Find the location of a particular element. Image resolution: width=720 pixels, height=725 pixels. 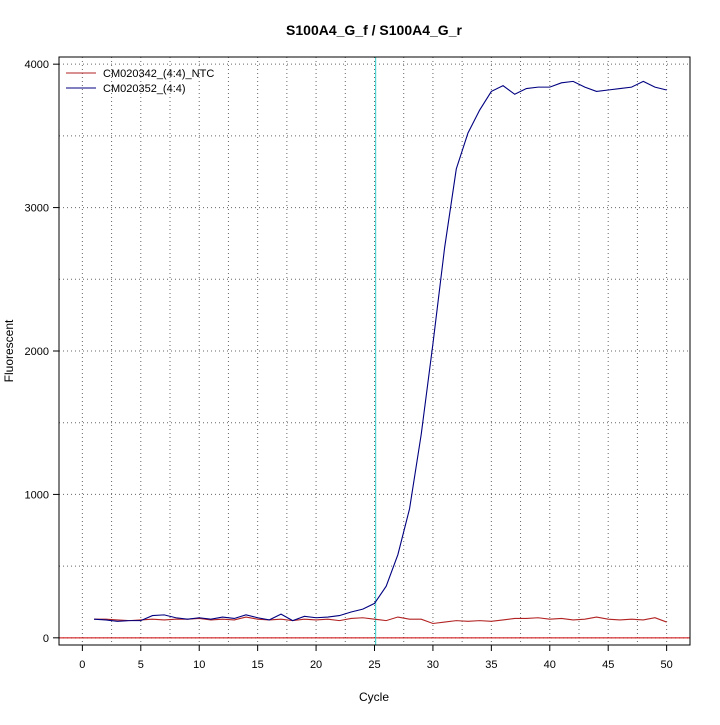

legend-label-ntc: CM020342_(4:4)_NTC is located at coordinates (158, 74).